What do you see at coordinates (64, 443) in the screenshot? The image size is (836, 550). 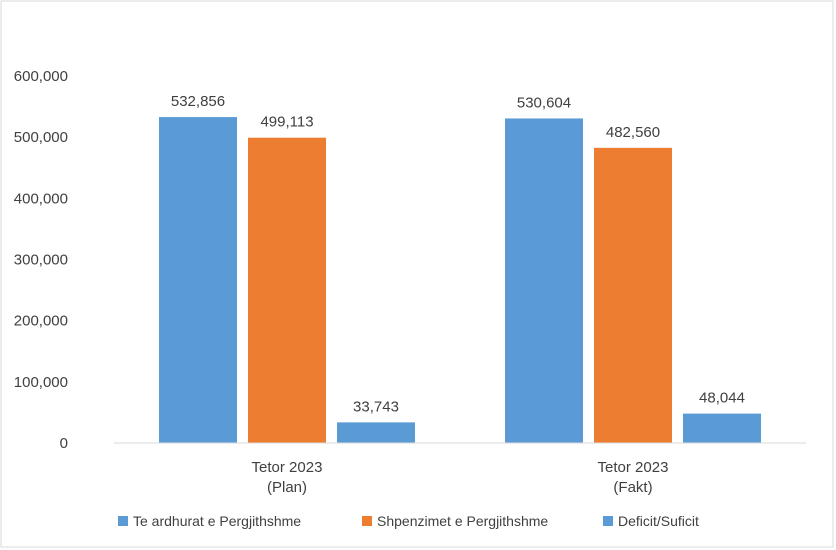 I see `y-tick-label: 0` at bounding box center [64, 443].